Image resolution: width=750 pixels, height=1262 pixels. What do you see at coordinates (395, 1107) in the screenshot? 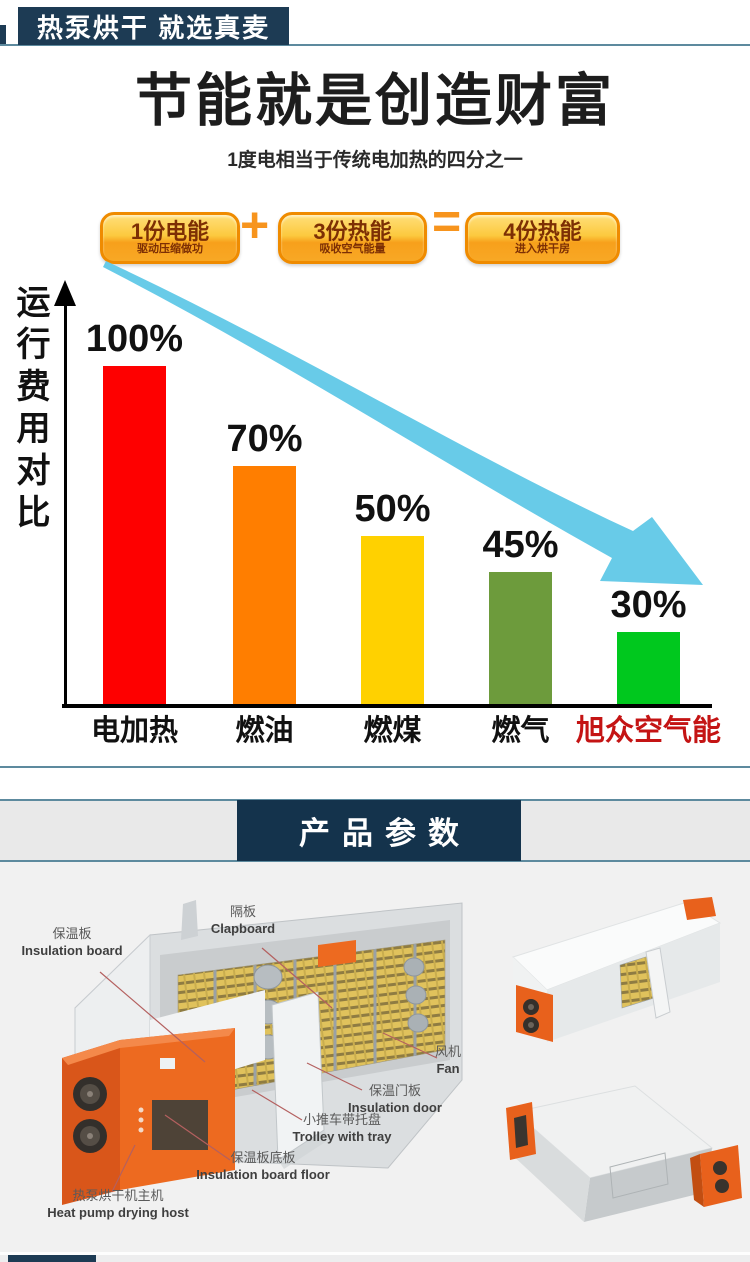
I see `label-en: Insulation door` at bounding box center [395, 1107].